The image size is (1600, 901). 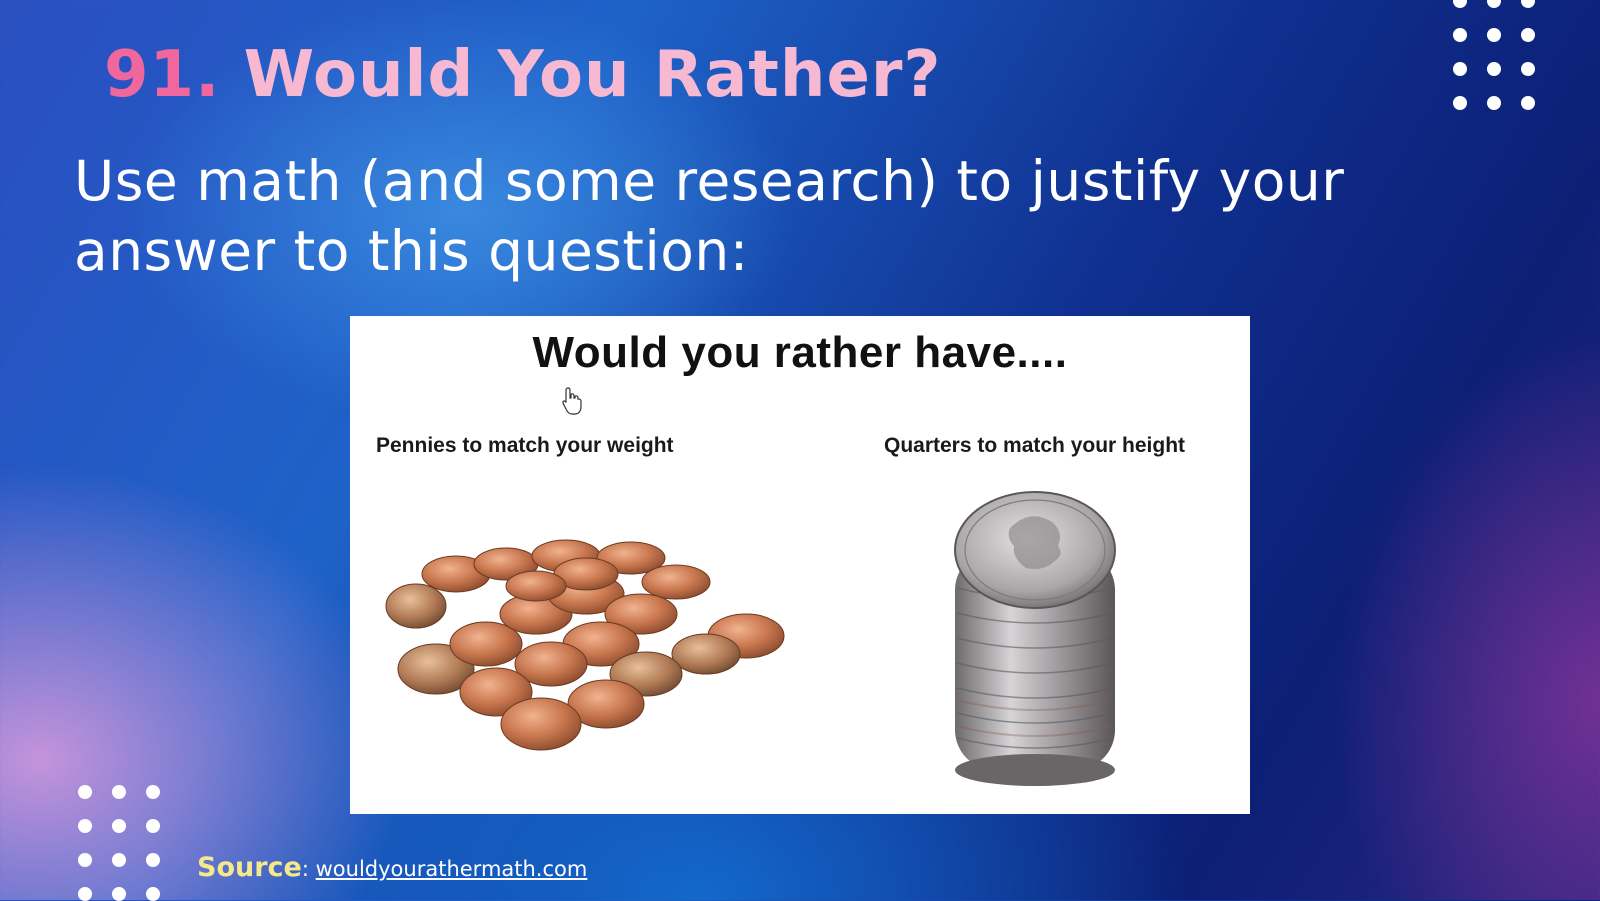 What do you see at coordinates (585, 645) in the screenshot?
I see `pennies-pile-image` at bounding box center [585, 645].